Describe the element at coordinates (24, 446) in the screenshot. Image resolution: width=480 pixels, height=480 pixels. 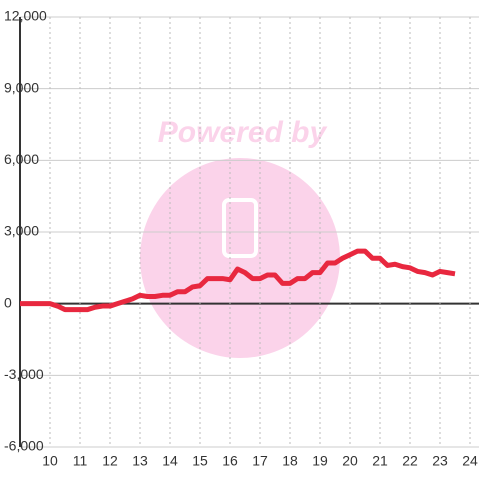
I see `y-tick-label: -6,000` at that location.